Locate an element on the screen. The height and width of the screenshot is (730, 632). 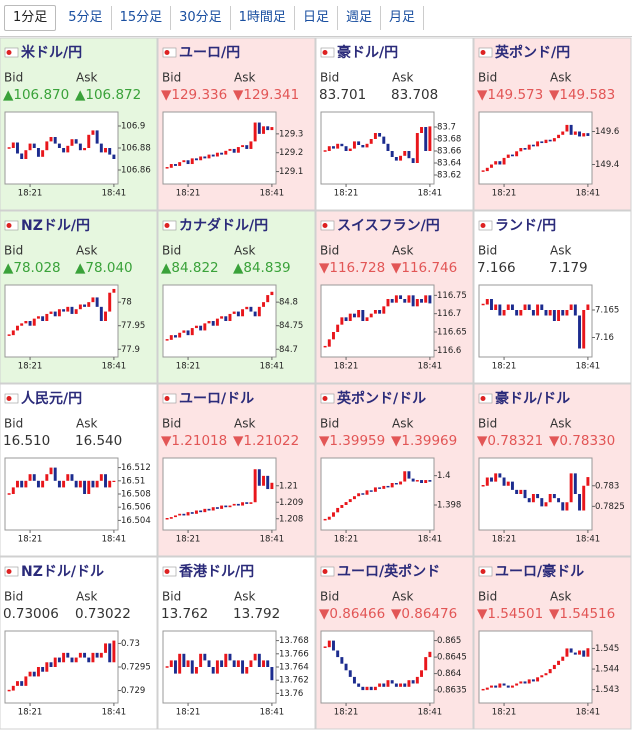
y-tick-label: 106.9 is located at coordinates (133, 127).